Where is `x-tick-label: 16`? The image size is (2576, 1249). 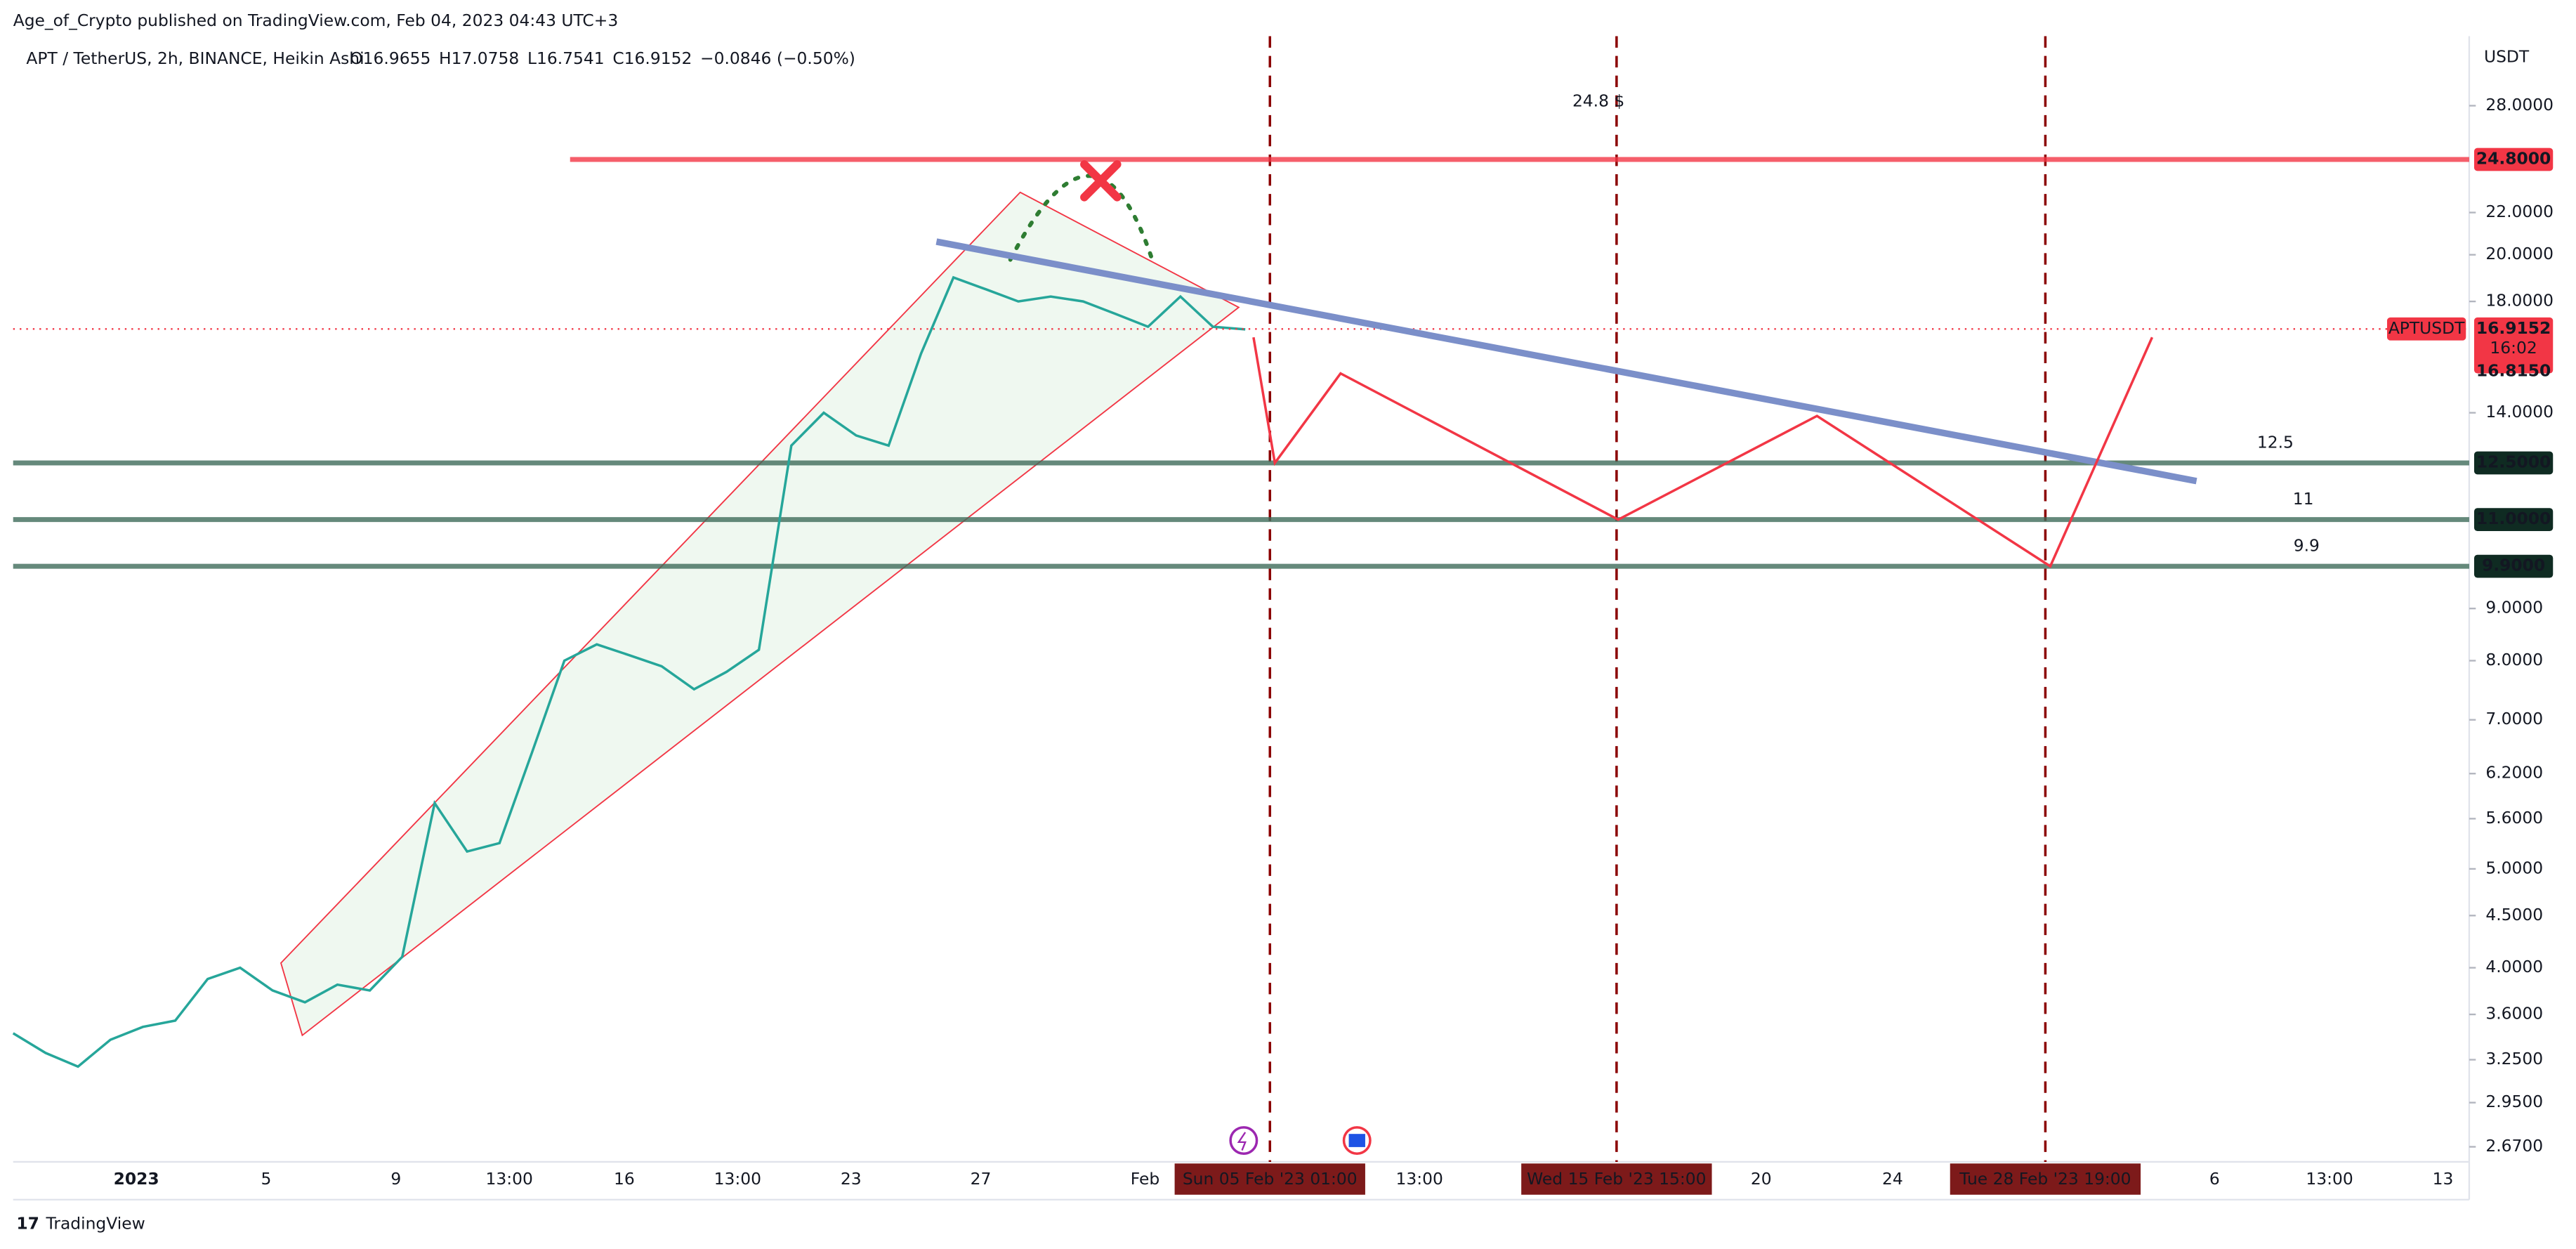
x-tick-label: 16 is located at coordinates (624, 1179).